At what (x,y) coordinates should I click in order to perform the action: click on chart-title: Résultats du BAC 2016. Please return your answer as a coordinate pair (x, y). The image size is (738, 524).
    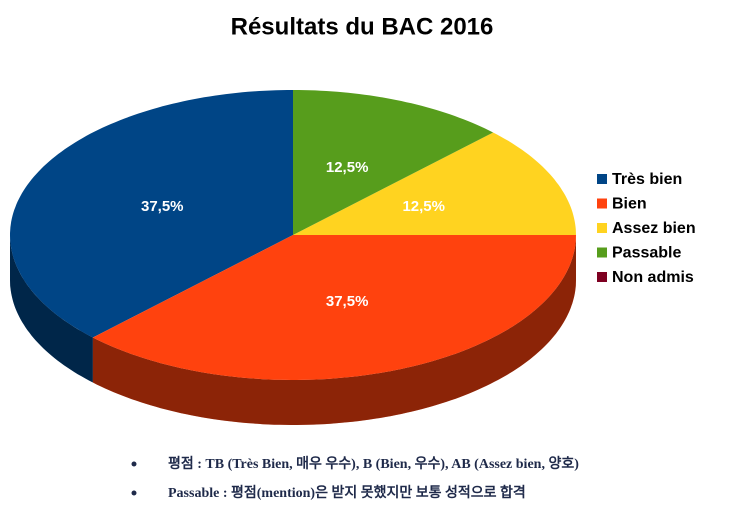
    Looking at the image, I should click on (362, 26).